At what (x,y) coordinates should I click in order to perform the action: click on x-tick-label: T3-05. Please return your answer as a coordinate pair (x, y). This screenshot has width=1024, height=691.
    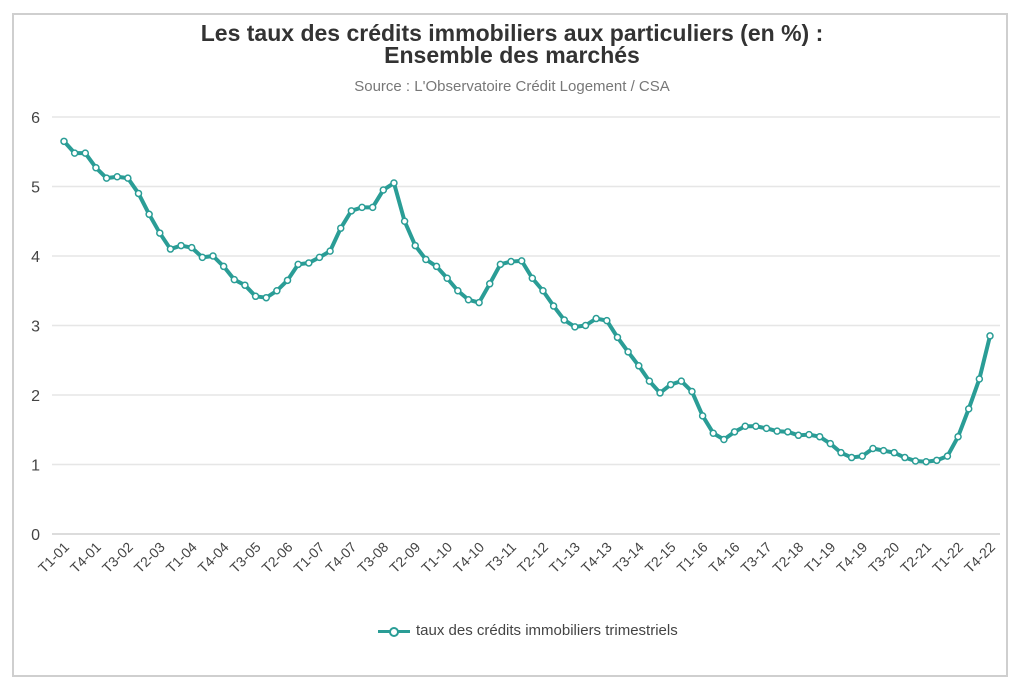
    Looking at the image, I should click on (245, 557).